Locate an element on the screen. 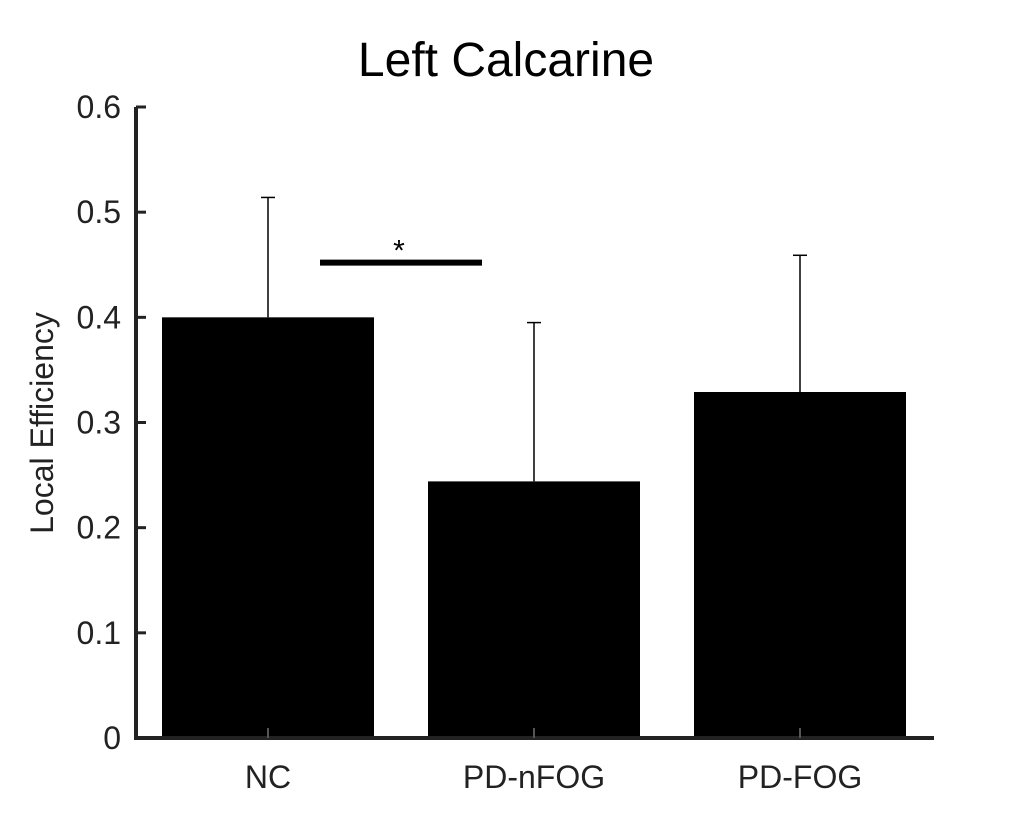  y-tick-label-6: 0.6 is located at coordinates (99, 107).